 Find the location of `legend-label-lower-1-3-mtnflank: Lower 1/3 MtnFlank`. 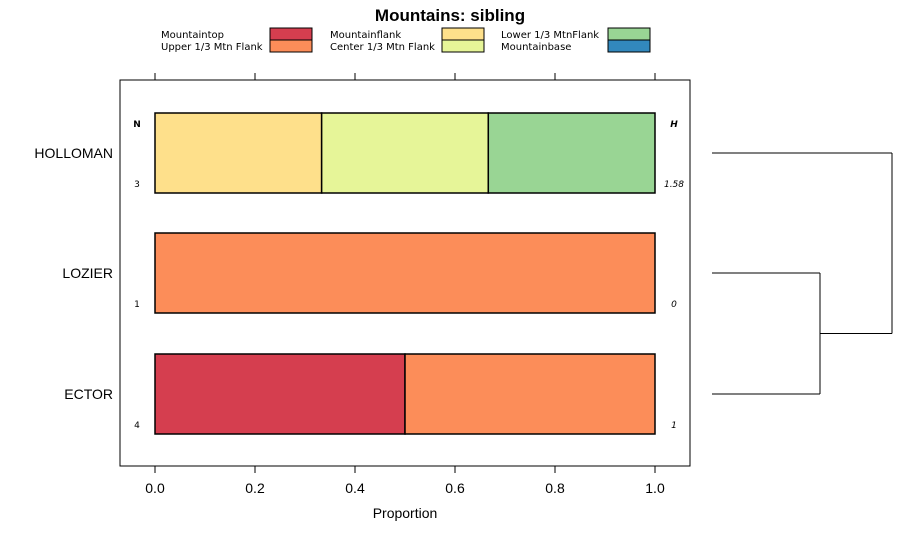

legend-label-lower-1-3-mtnflank: Lower 1/3 MtnFlank is located at coordinates (550, 35).